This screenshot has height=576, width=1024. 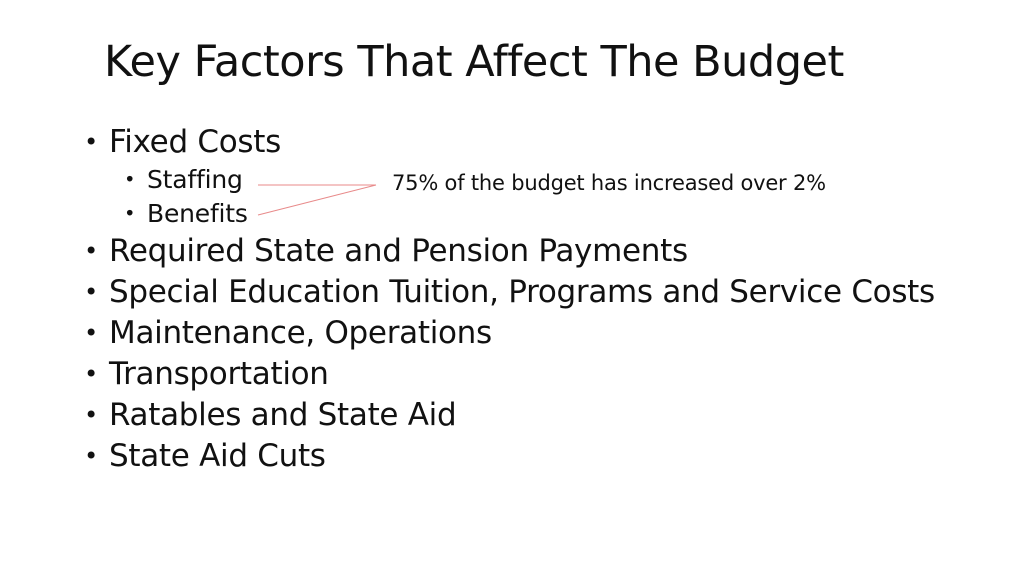 I want to click on bullet-maintenance: • Maintenance, Operations, so click(x=509, y=333).